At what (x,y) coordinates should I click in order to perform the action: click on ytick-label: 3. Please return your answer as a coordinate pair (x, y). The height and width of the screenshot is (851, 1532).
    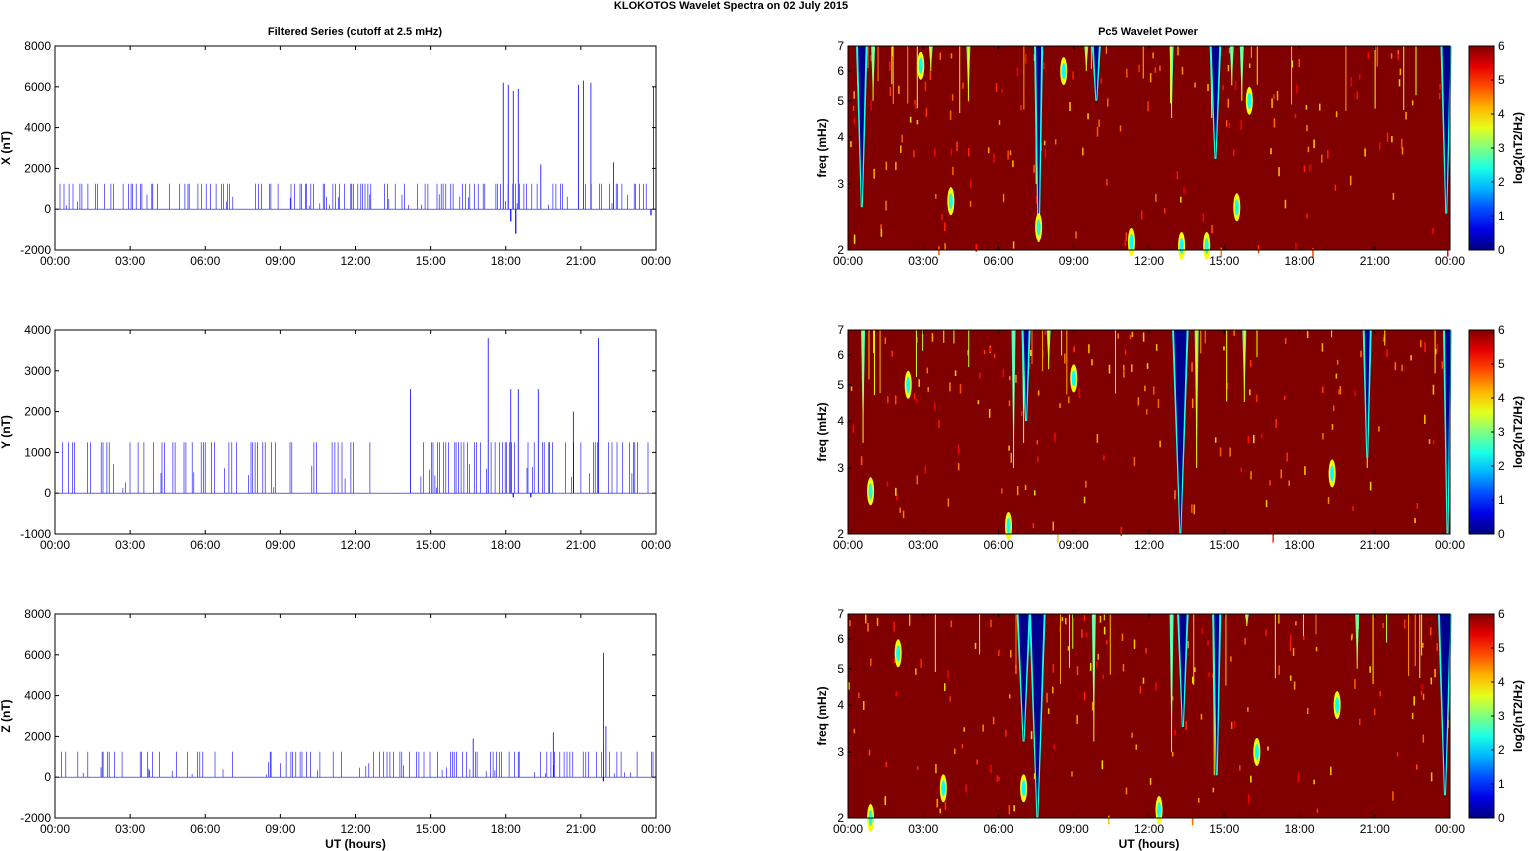
    Looking at the image, I should click on (840, 184).